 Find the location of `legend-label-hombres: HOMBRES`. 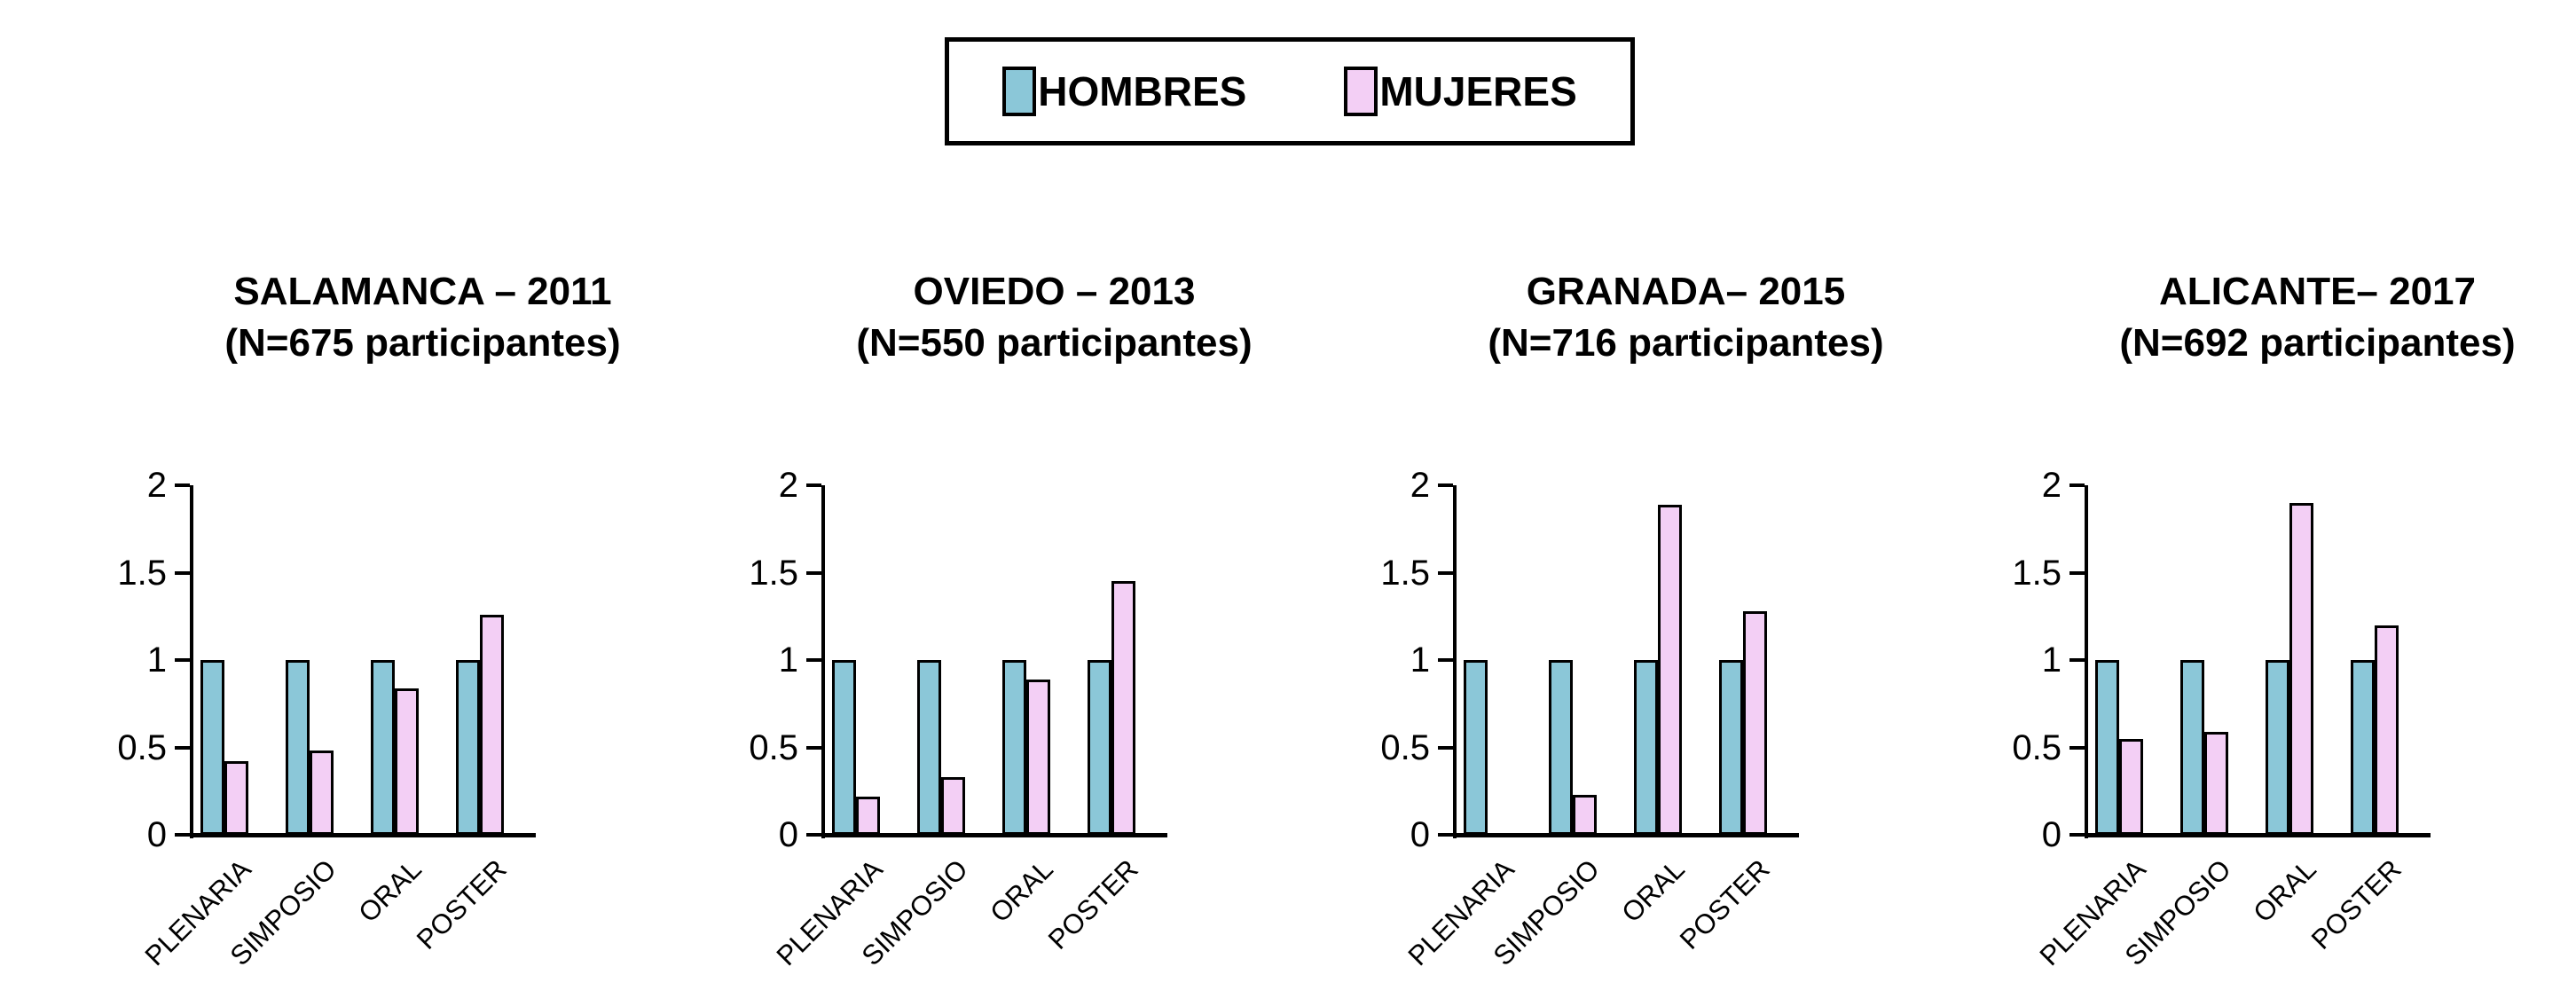

legend-label-hombres: HOMBRES is located at coordinates (1142, 91).